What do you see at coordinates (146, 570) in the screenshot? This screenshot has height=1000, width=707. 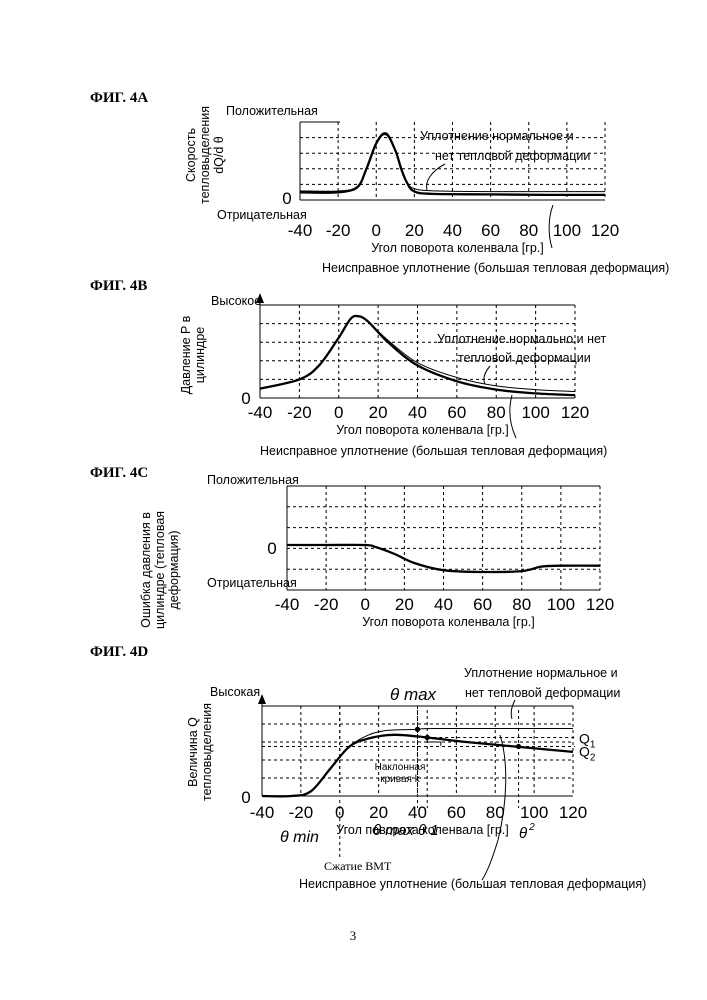 I see `fig4c-ylabel-line: Ошибка давления в` at bounding box center [146, 570].